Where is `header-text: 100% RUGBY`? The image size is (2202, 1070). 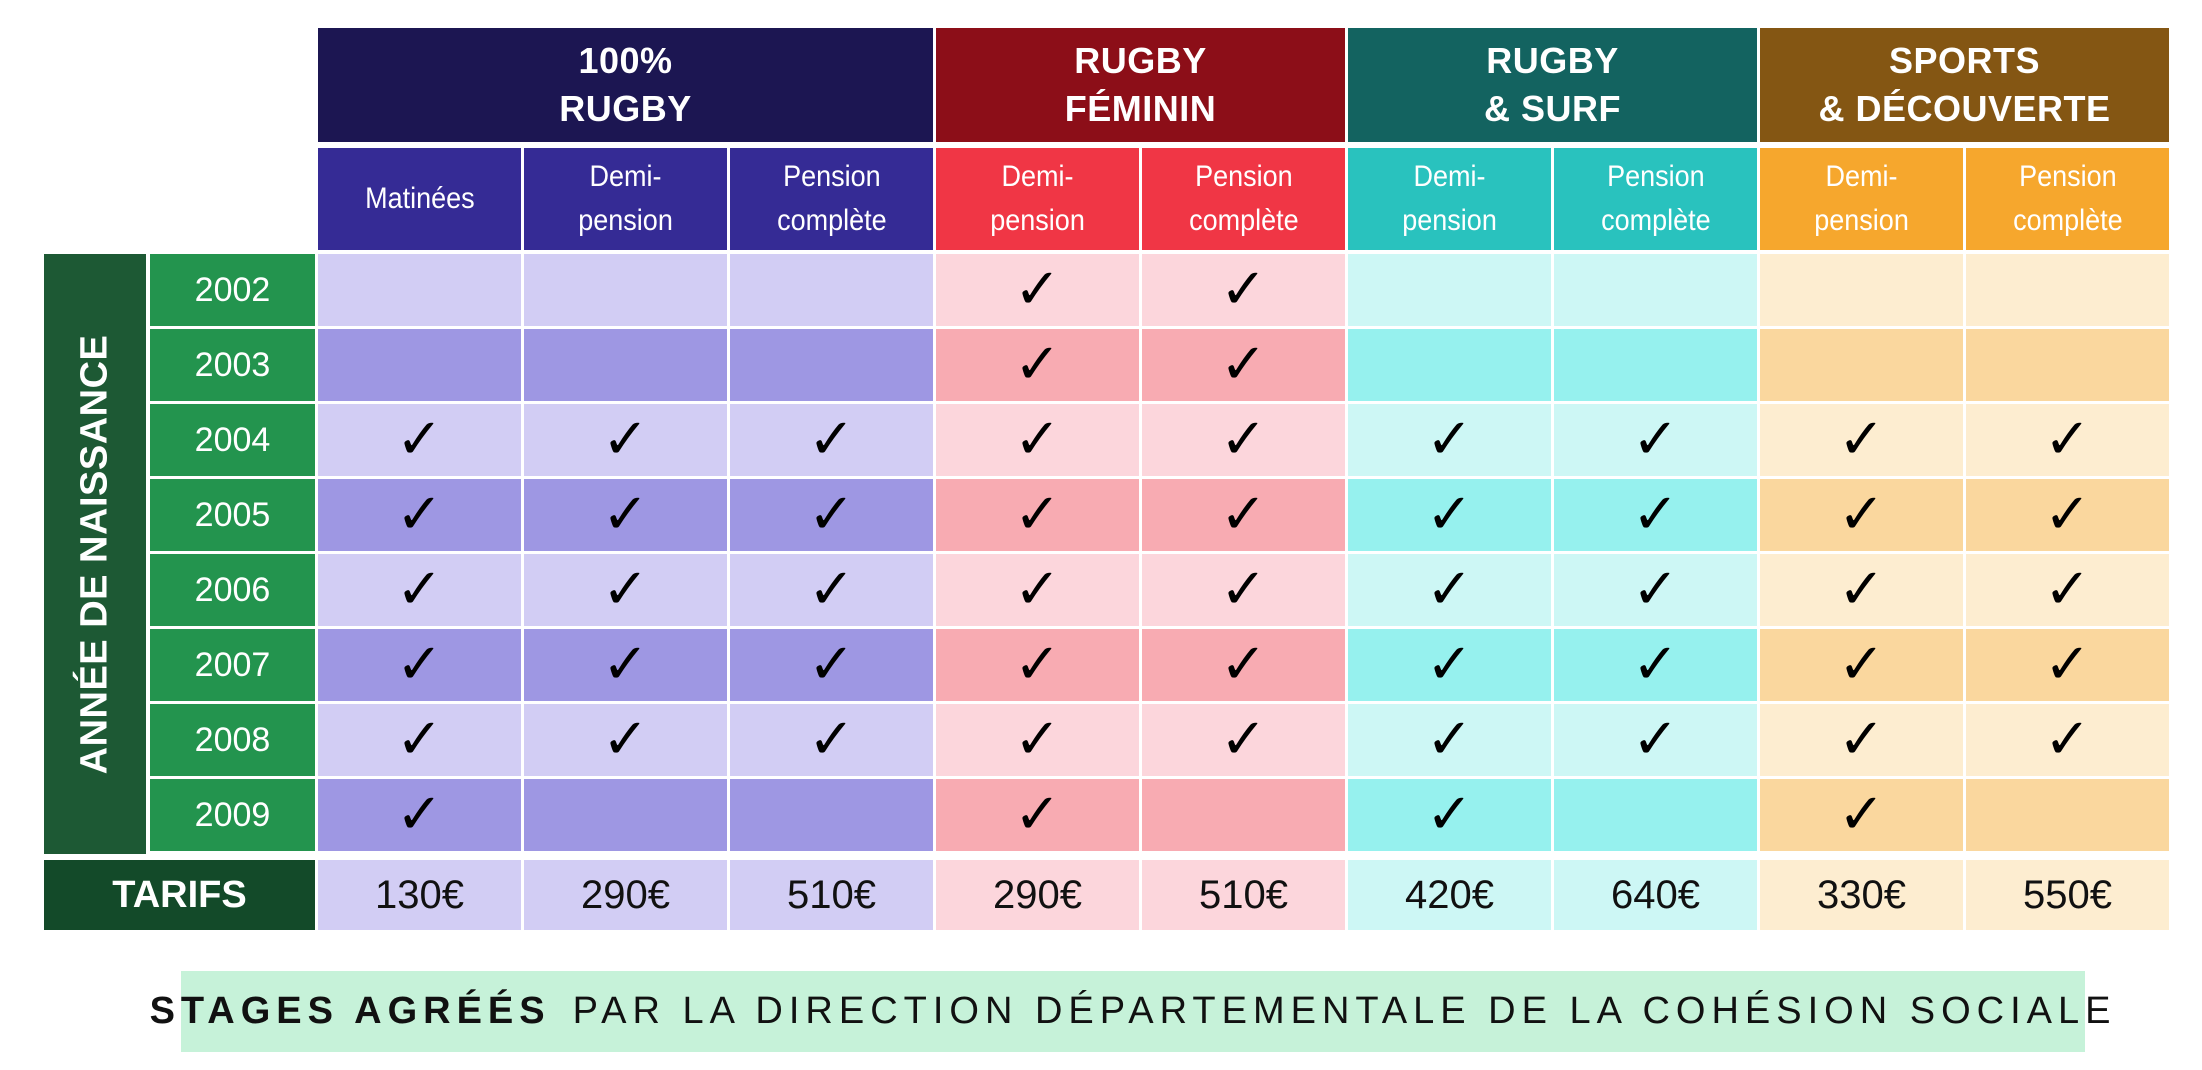 header-text: 100% RUGBY is located at coordinates (625, 85).